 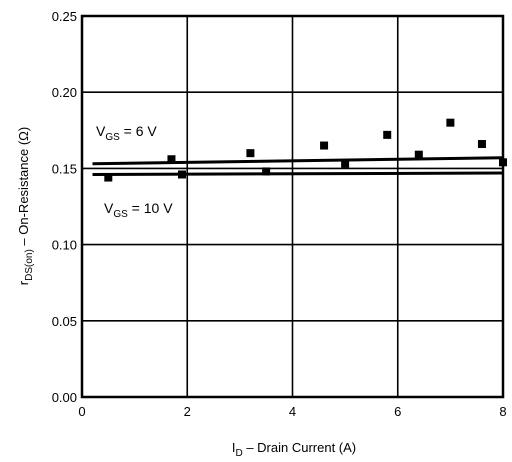 I want to click on y-tick-label: 0.00, so click(x=64, y=397).